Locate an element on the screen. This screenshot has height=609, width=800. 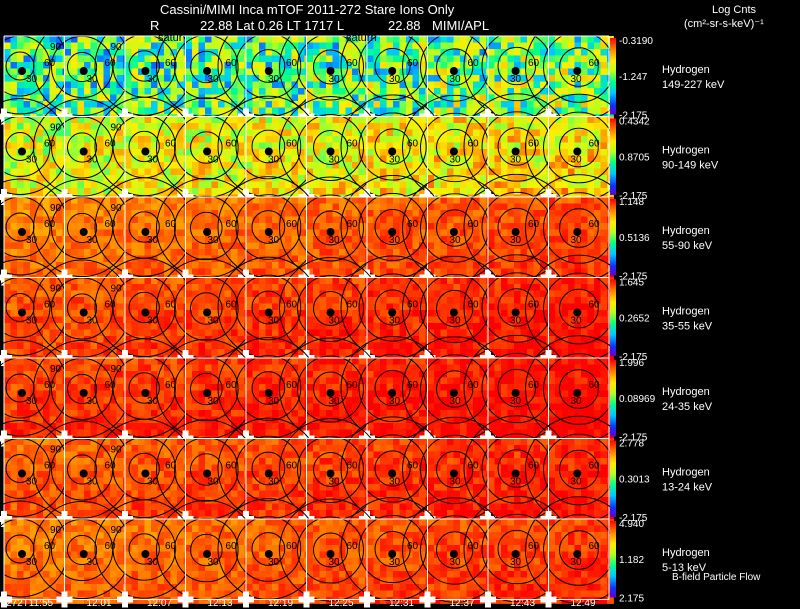
energy-range-label: 24-35 keV is located at coordinates (687, 407).